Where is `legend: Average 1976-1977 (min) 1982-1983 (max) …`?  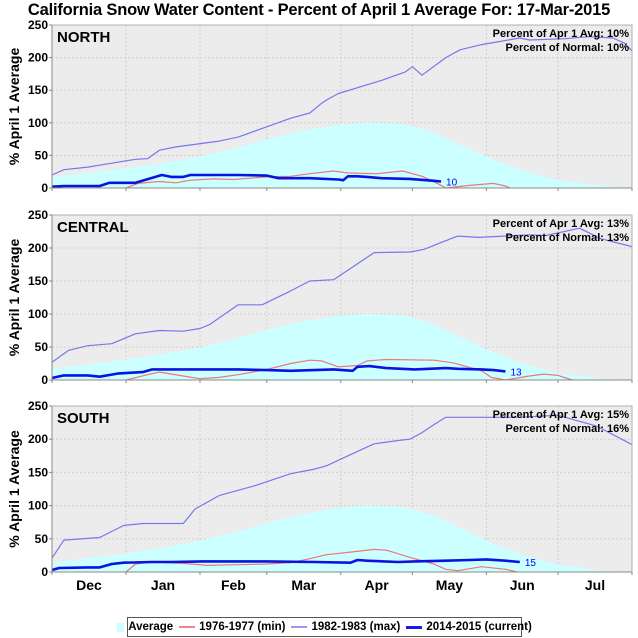
legend: Average 1976-1977 (min) 1982-1983 (max) … is located at coordinates (324, 627).